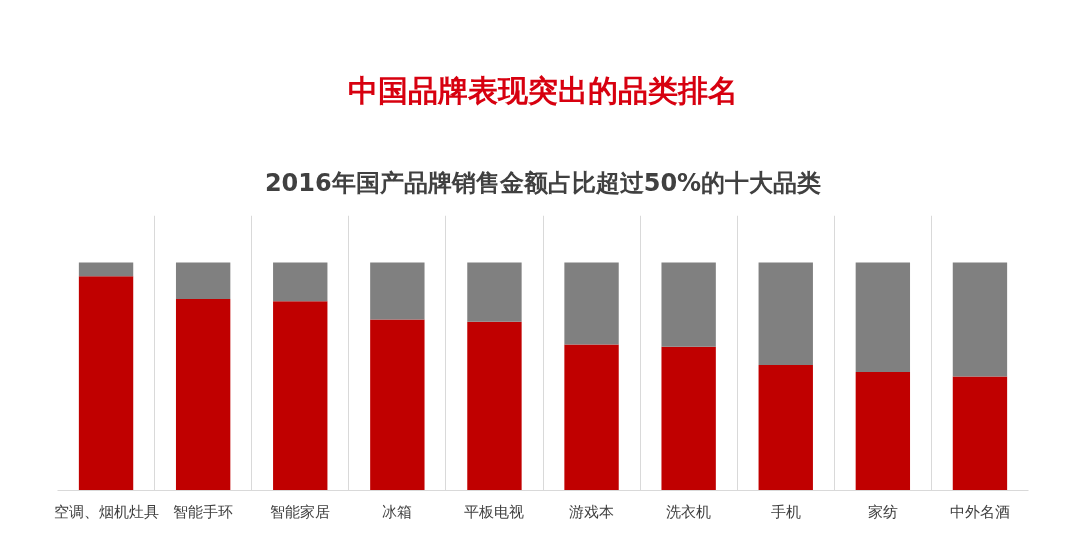 The image size is (1080, 534). What do you see at coordinates (785, 511) in the screenshot?
I see `x-tick-label: 手机` at bounding box center [785, 511].